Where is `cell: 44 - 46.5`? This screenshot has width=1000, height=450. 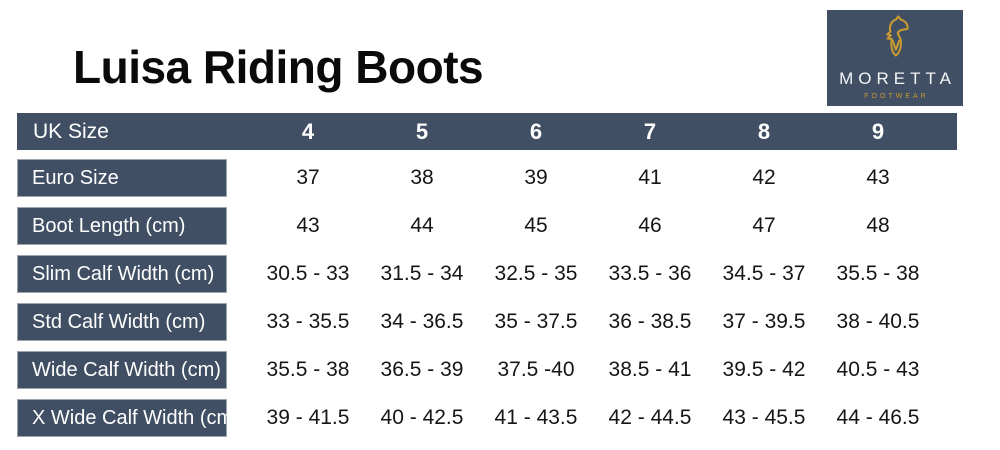
cell: 44 - 46.5 is located at coordinates (878, 417).